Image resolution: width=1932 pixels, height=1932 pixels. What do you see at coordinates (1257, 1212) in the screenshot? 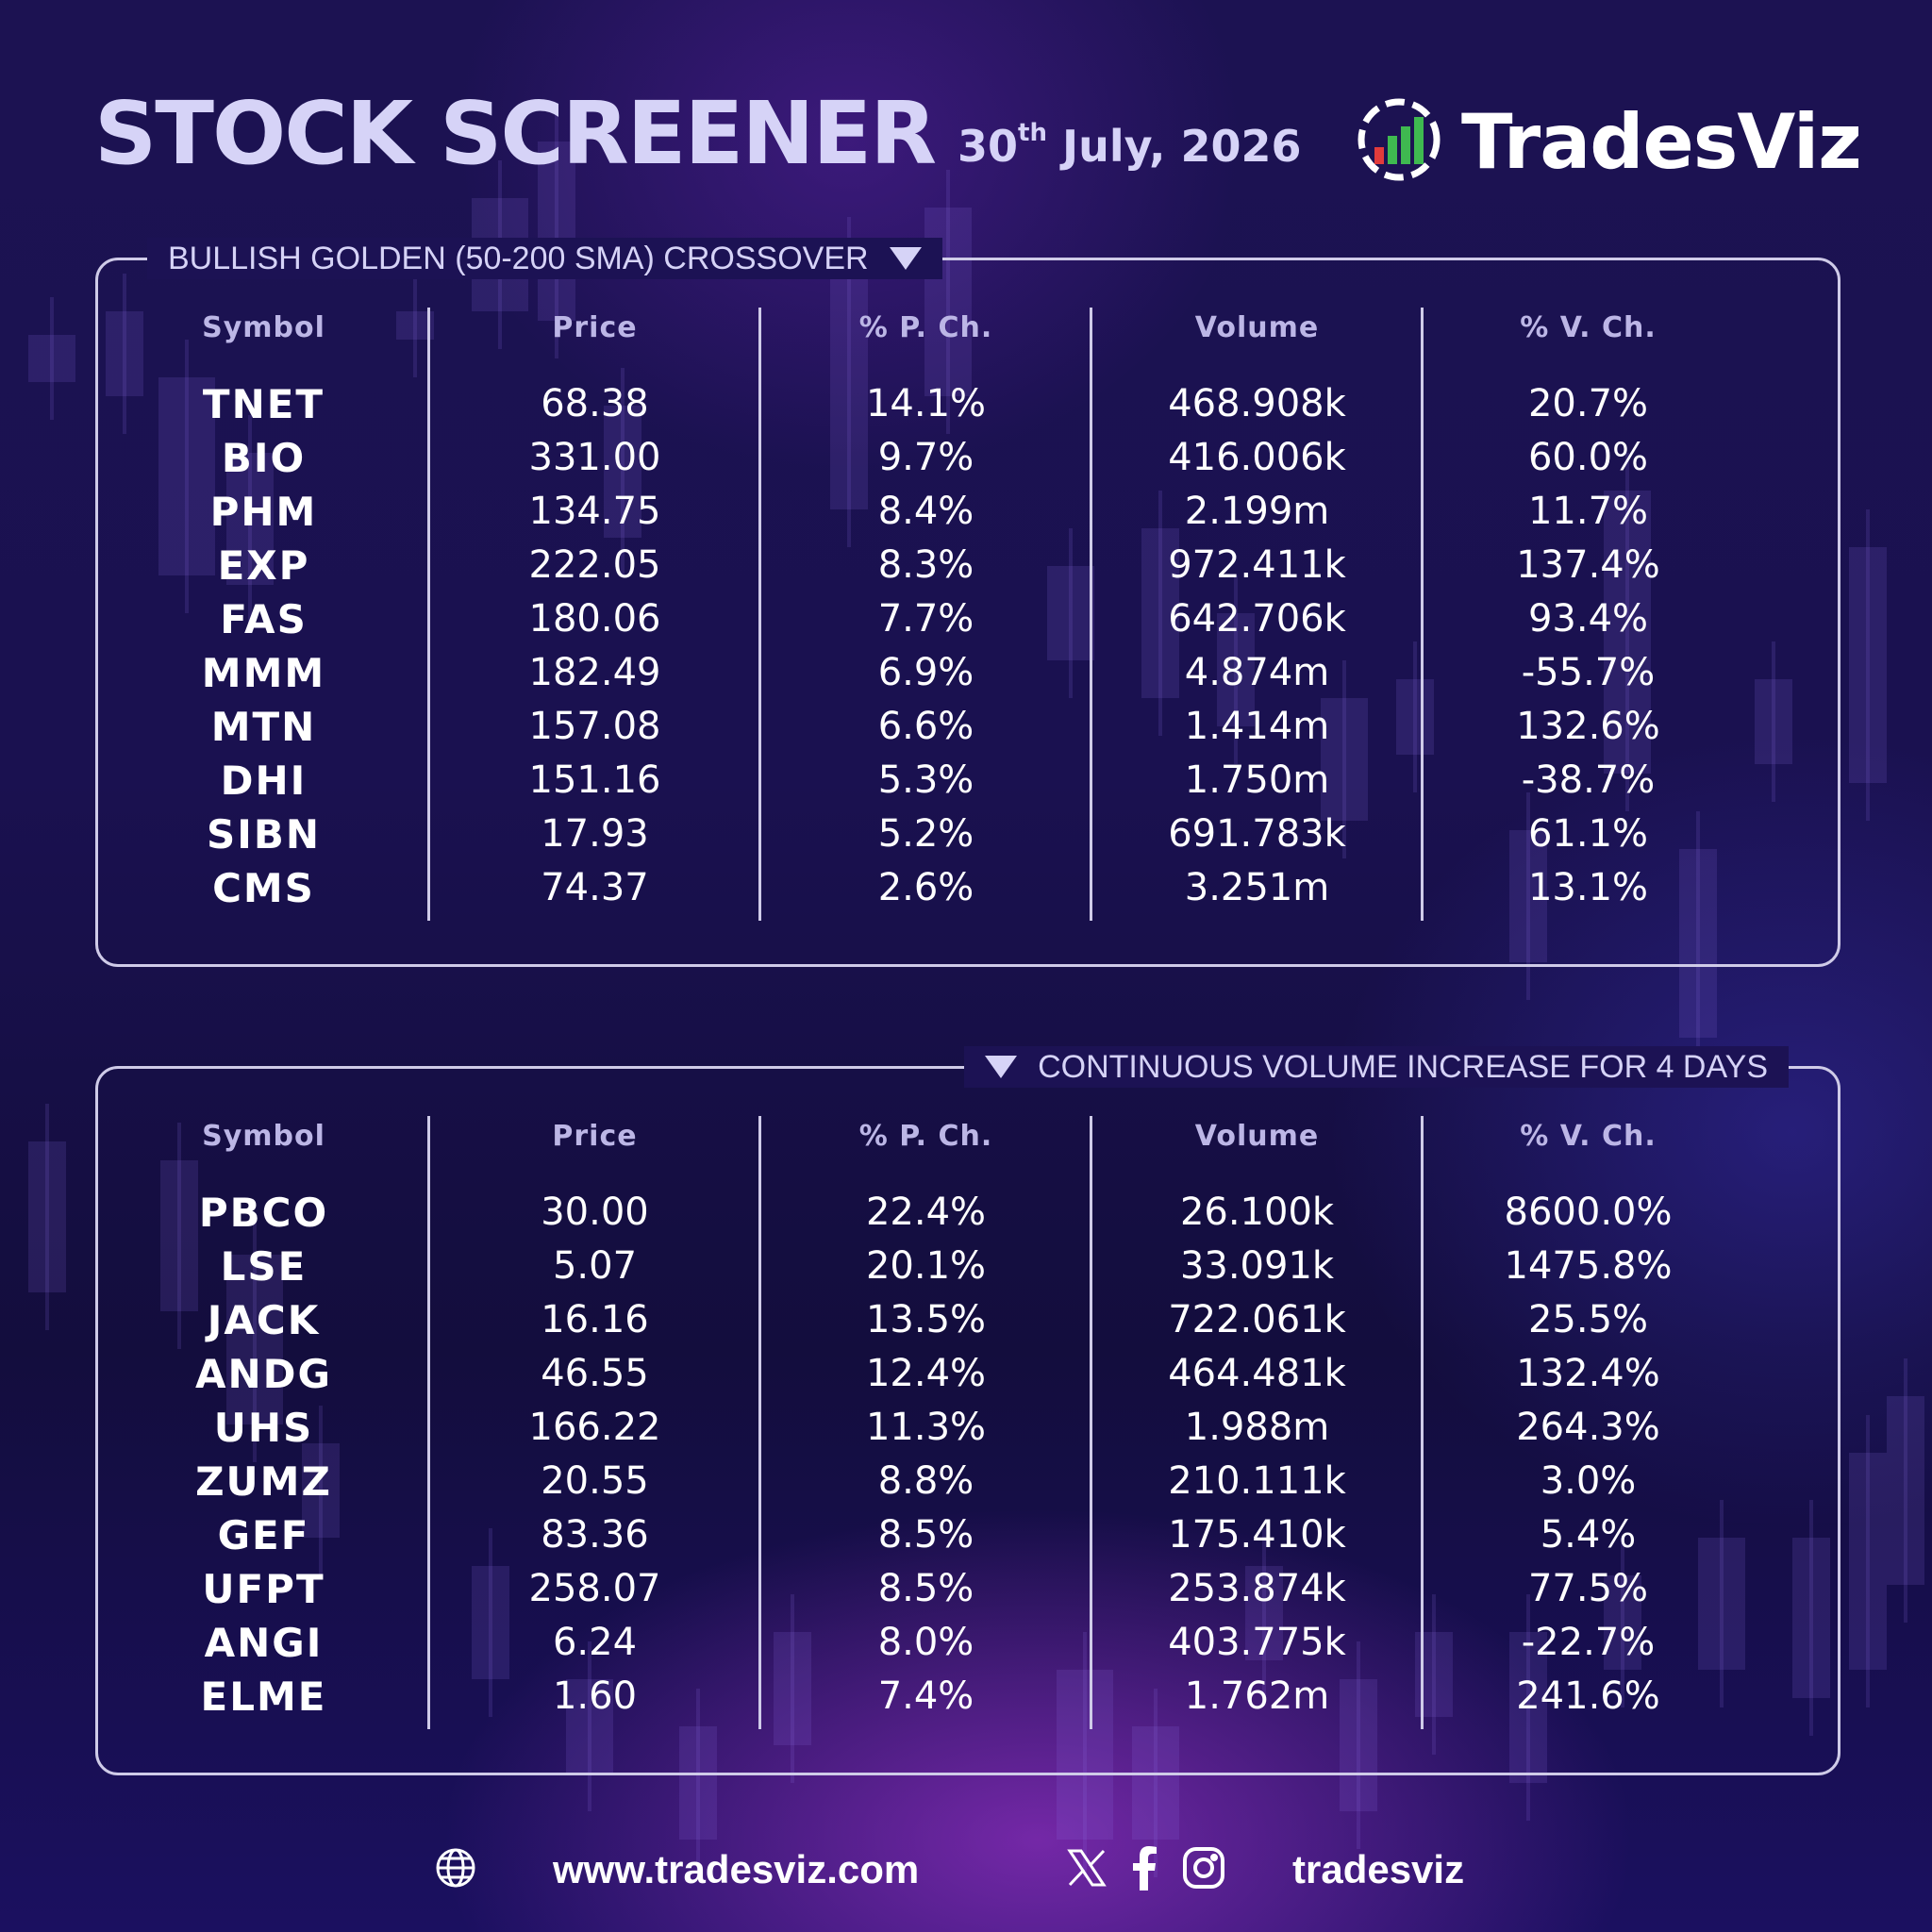
I see `table-cell-volume: 26.100k` at bounding box center [1257, 1212].